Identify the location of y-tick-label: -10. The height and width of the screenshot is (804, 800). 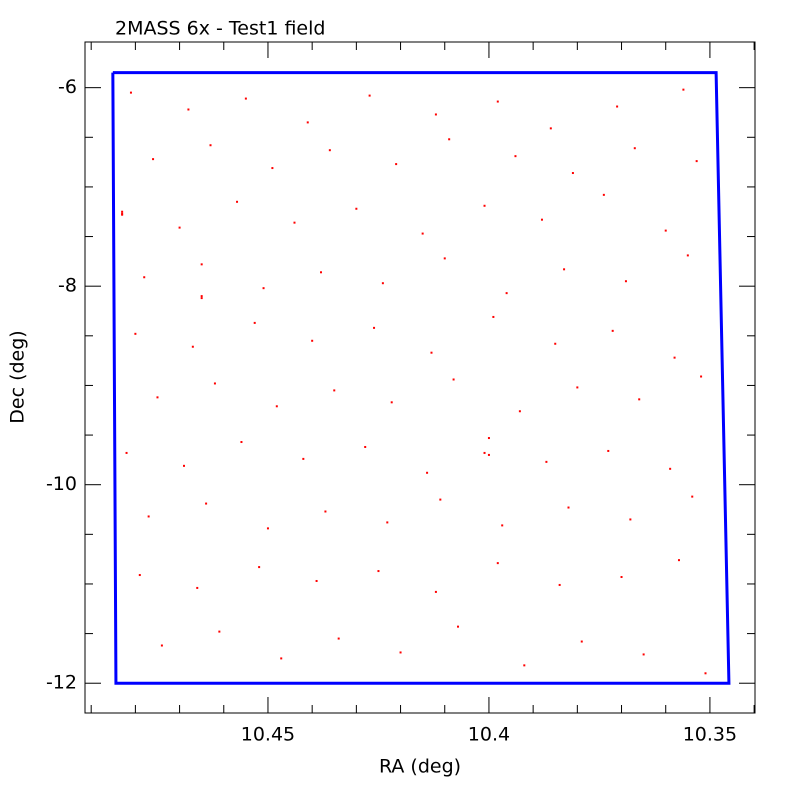
(61, 484).